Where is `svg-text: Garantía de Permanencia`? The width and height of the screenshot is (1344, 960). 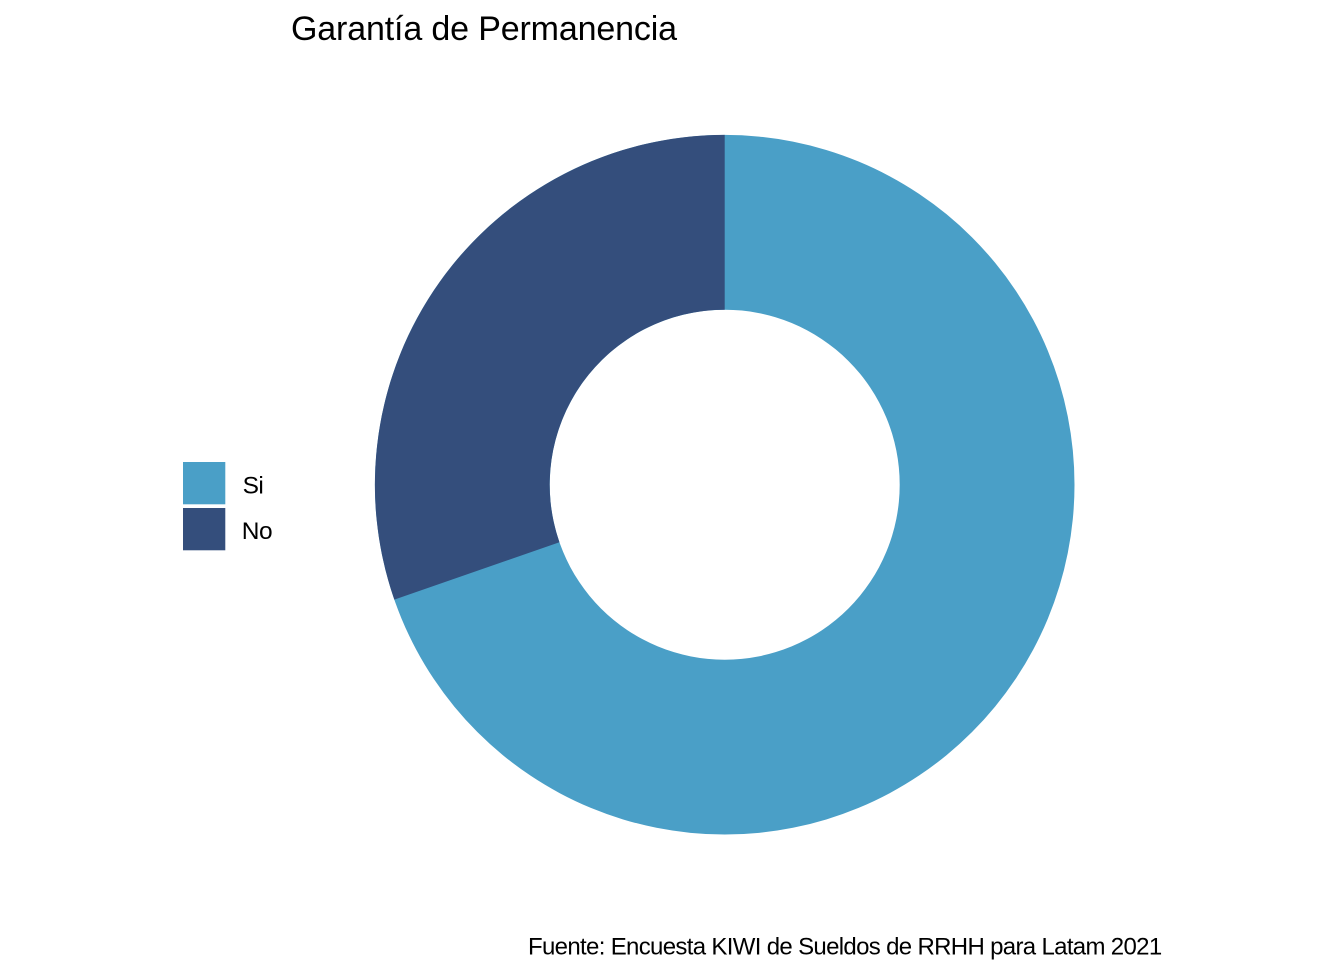 svg-text: Garantía de Permanencia is located at coordinates (484, 29).